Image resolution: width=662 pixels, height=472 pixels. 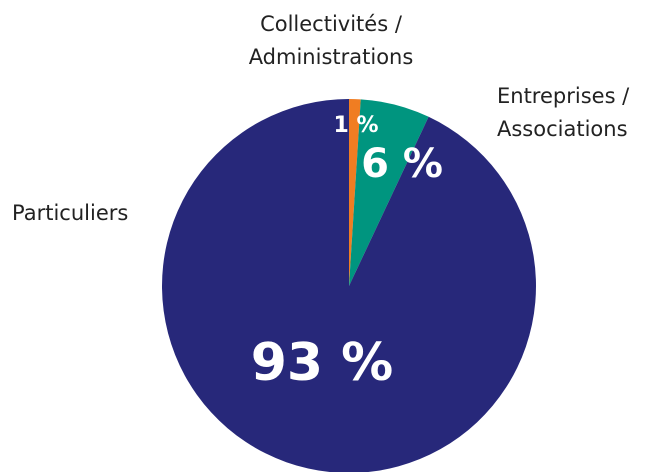 What do you see at coordinates (70, 213) in the screenshot?
I see `category-label: Particuliers` at bounding box center [70, 213].